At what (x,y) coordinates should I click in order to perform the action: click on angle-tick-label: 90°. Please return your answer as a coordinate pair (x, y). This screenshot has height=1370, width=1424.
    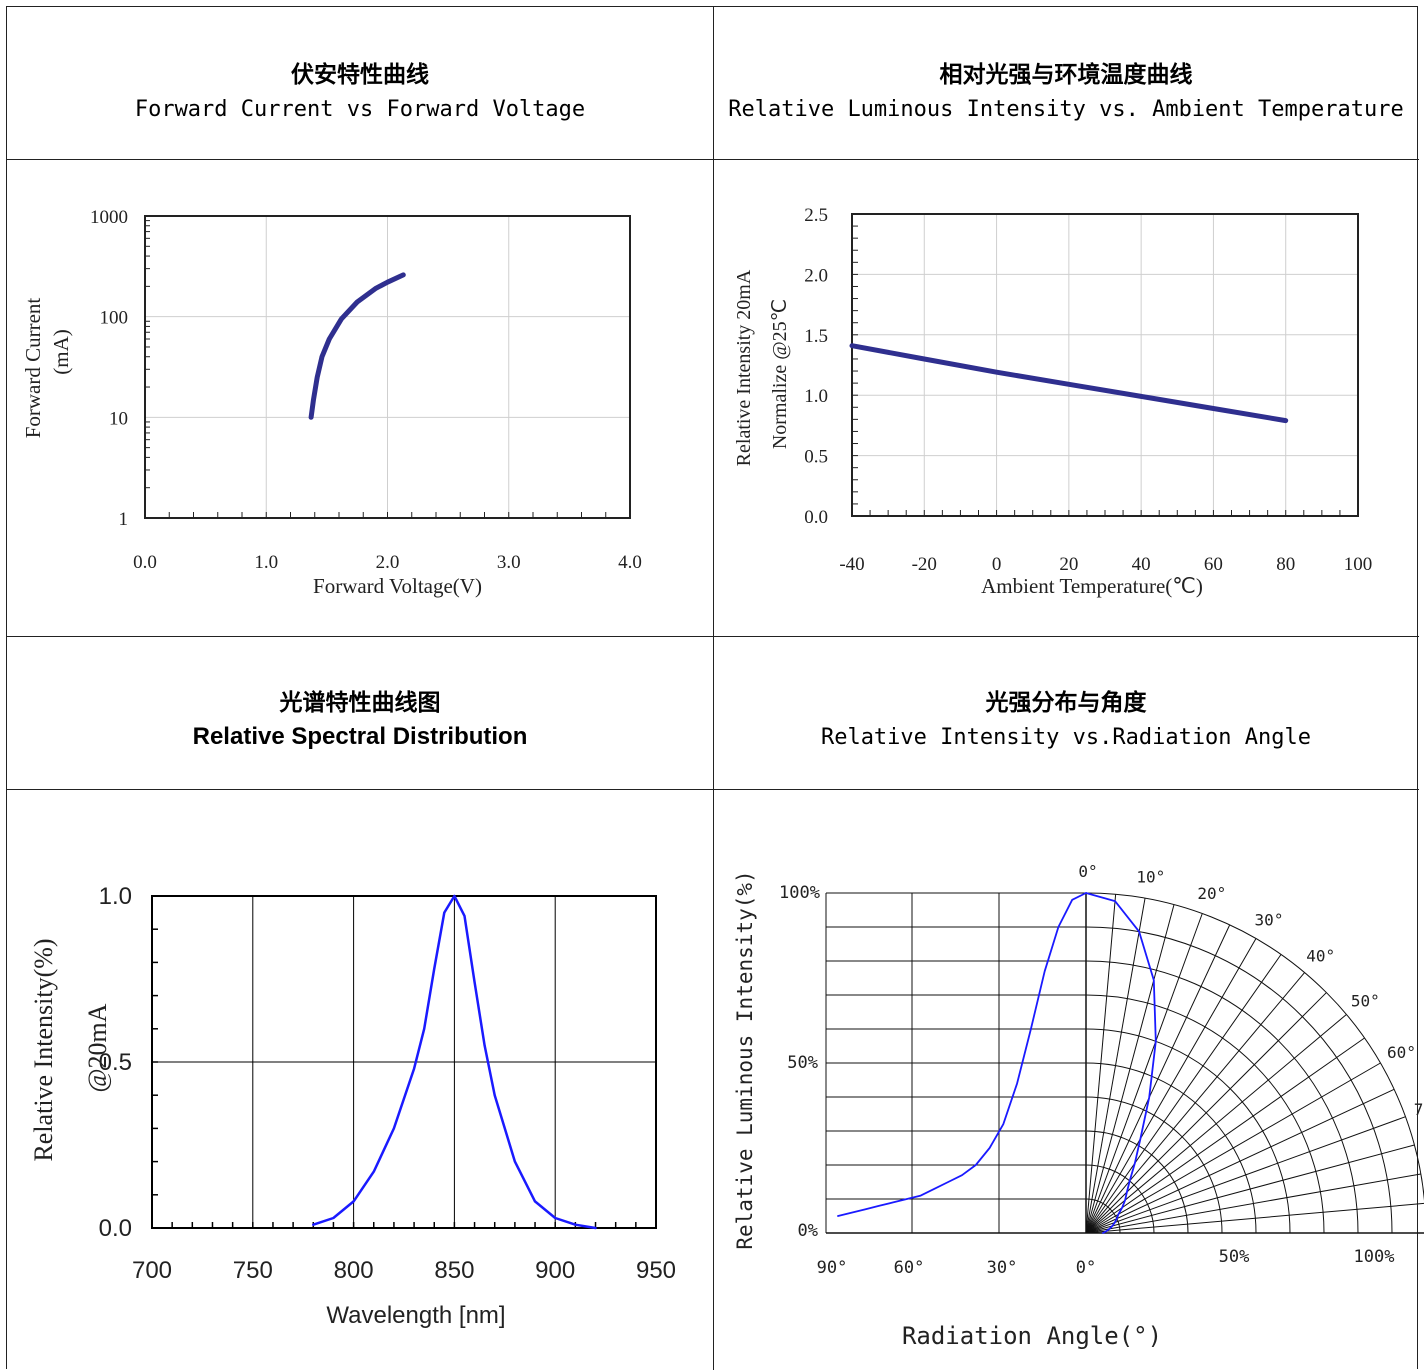
    Looking at the image, I should click on (832, 1268).